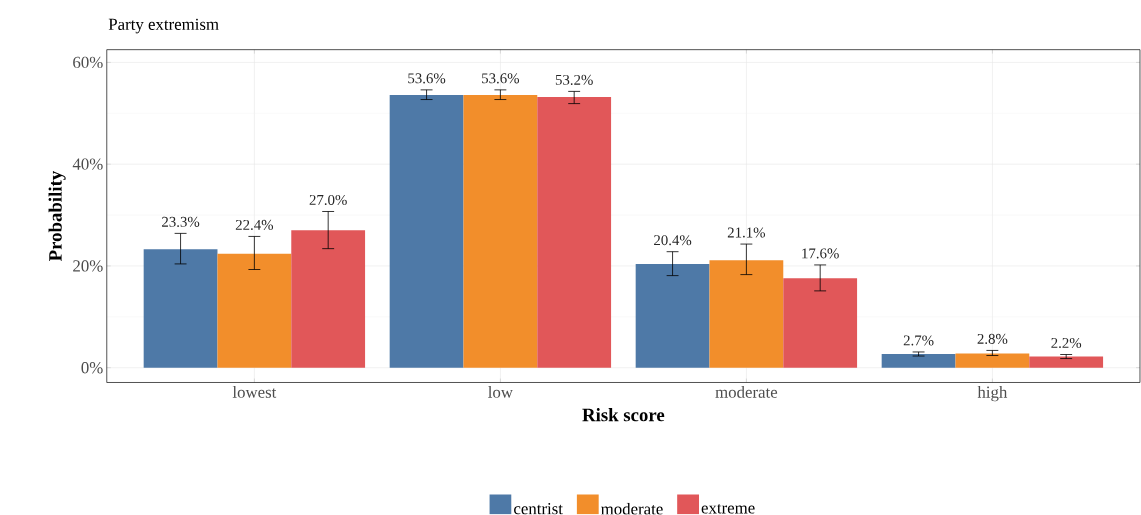 This screenshot has height=515, width=1141. I want to click on data-label: 2.8%, so click(992, 339).